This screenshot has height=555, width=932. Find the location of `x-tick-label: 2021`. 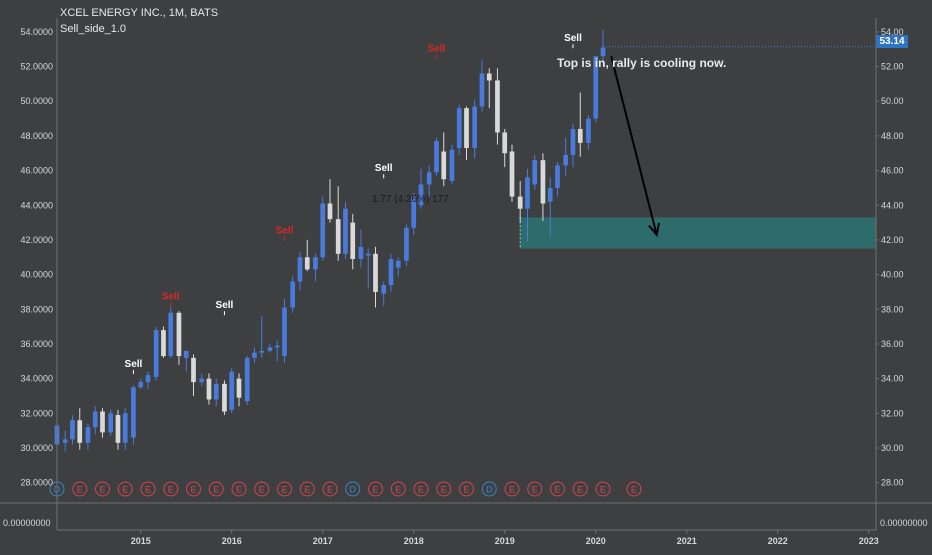

x-tick-label: 2021 is located at coordinates (687, 541).